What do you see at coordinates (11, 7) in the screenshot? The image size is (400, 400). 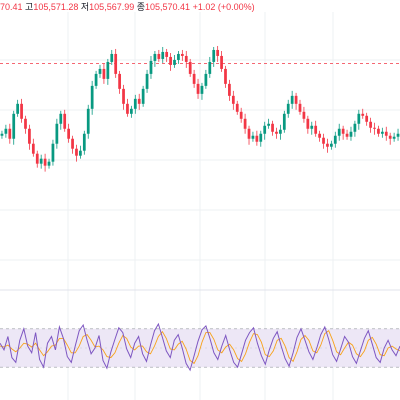 I see `legend-open-value: 70.41` at bounding box center [11, 7].